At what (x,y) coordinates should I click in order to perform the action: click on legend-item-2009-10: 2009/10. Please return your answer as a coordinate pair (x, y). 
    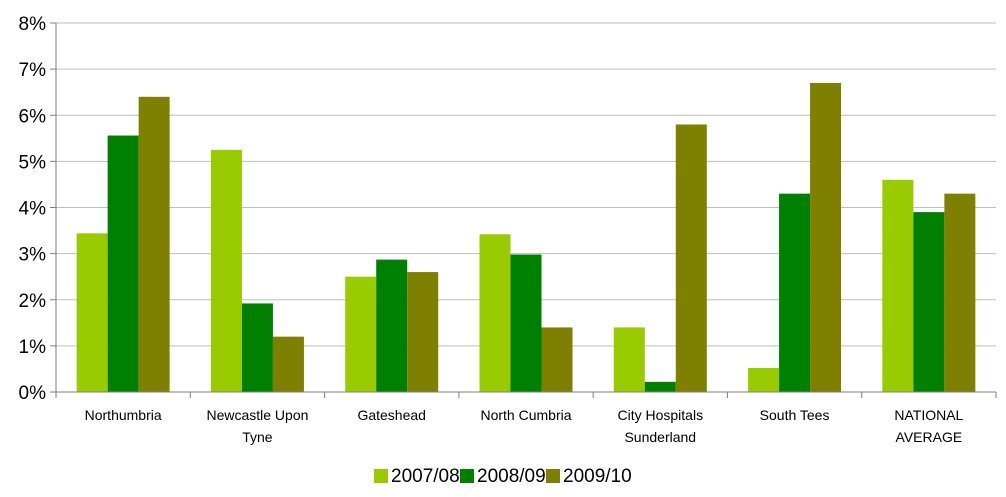
    Looking at the image, I should click on (589, 476).